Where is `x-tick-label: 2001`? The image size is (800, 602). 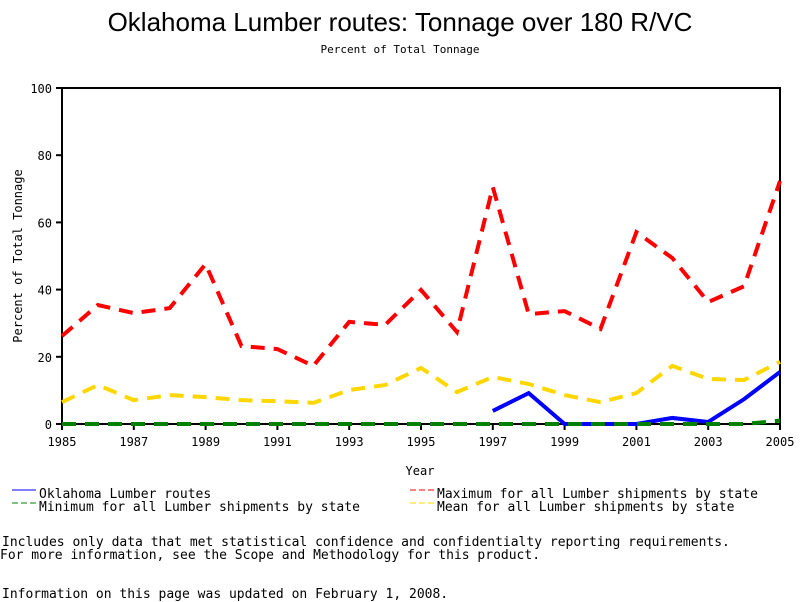 x-tick-label: 2001 is located at coordinates (636, 442).